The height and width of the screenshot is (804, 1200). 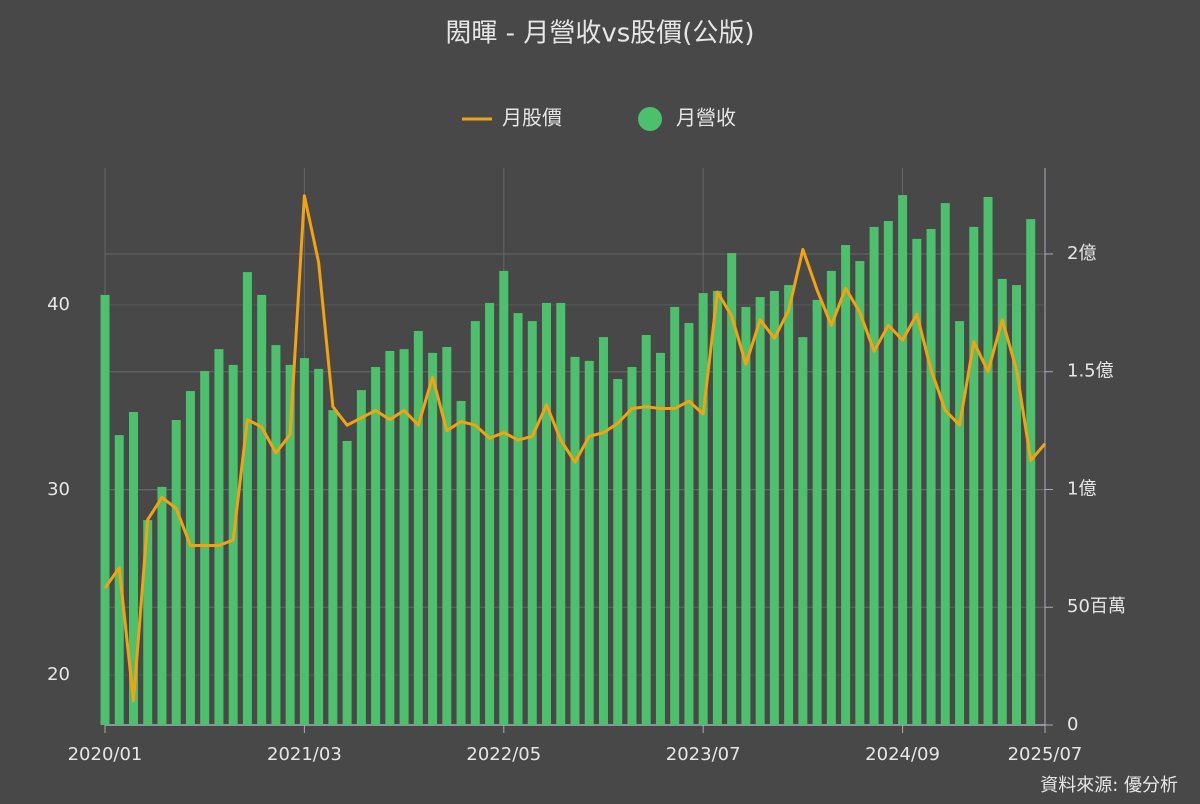 I want to click on x-tick-label: 2024/09, so click(x=902, y=754).